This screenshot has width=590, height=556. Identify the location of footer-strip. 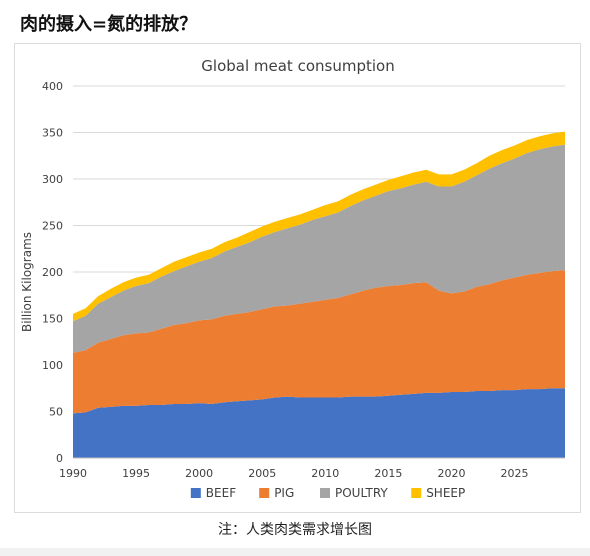
(295, 552).